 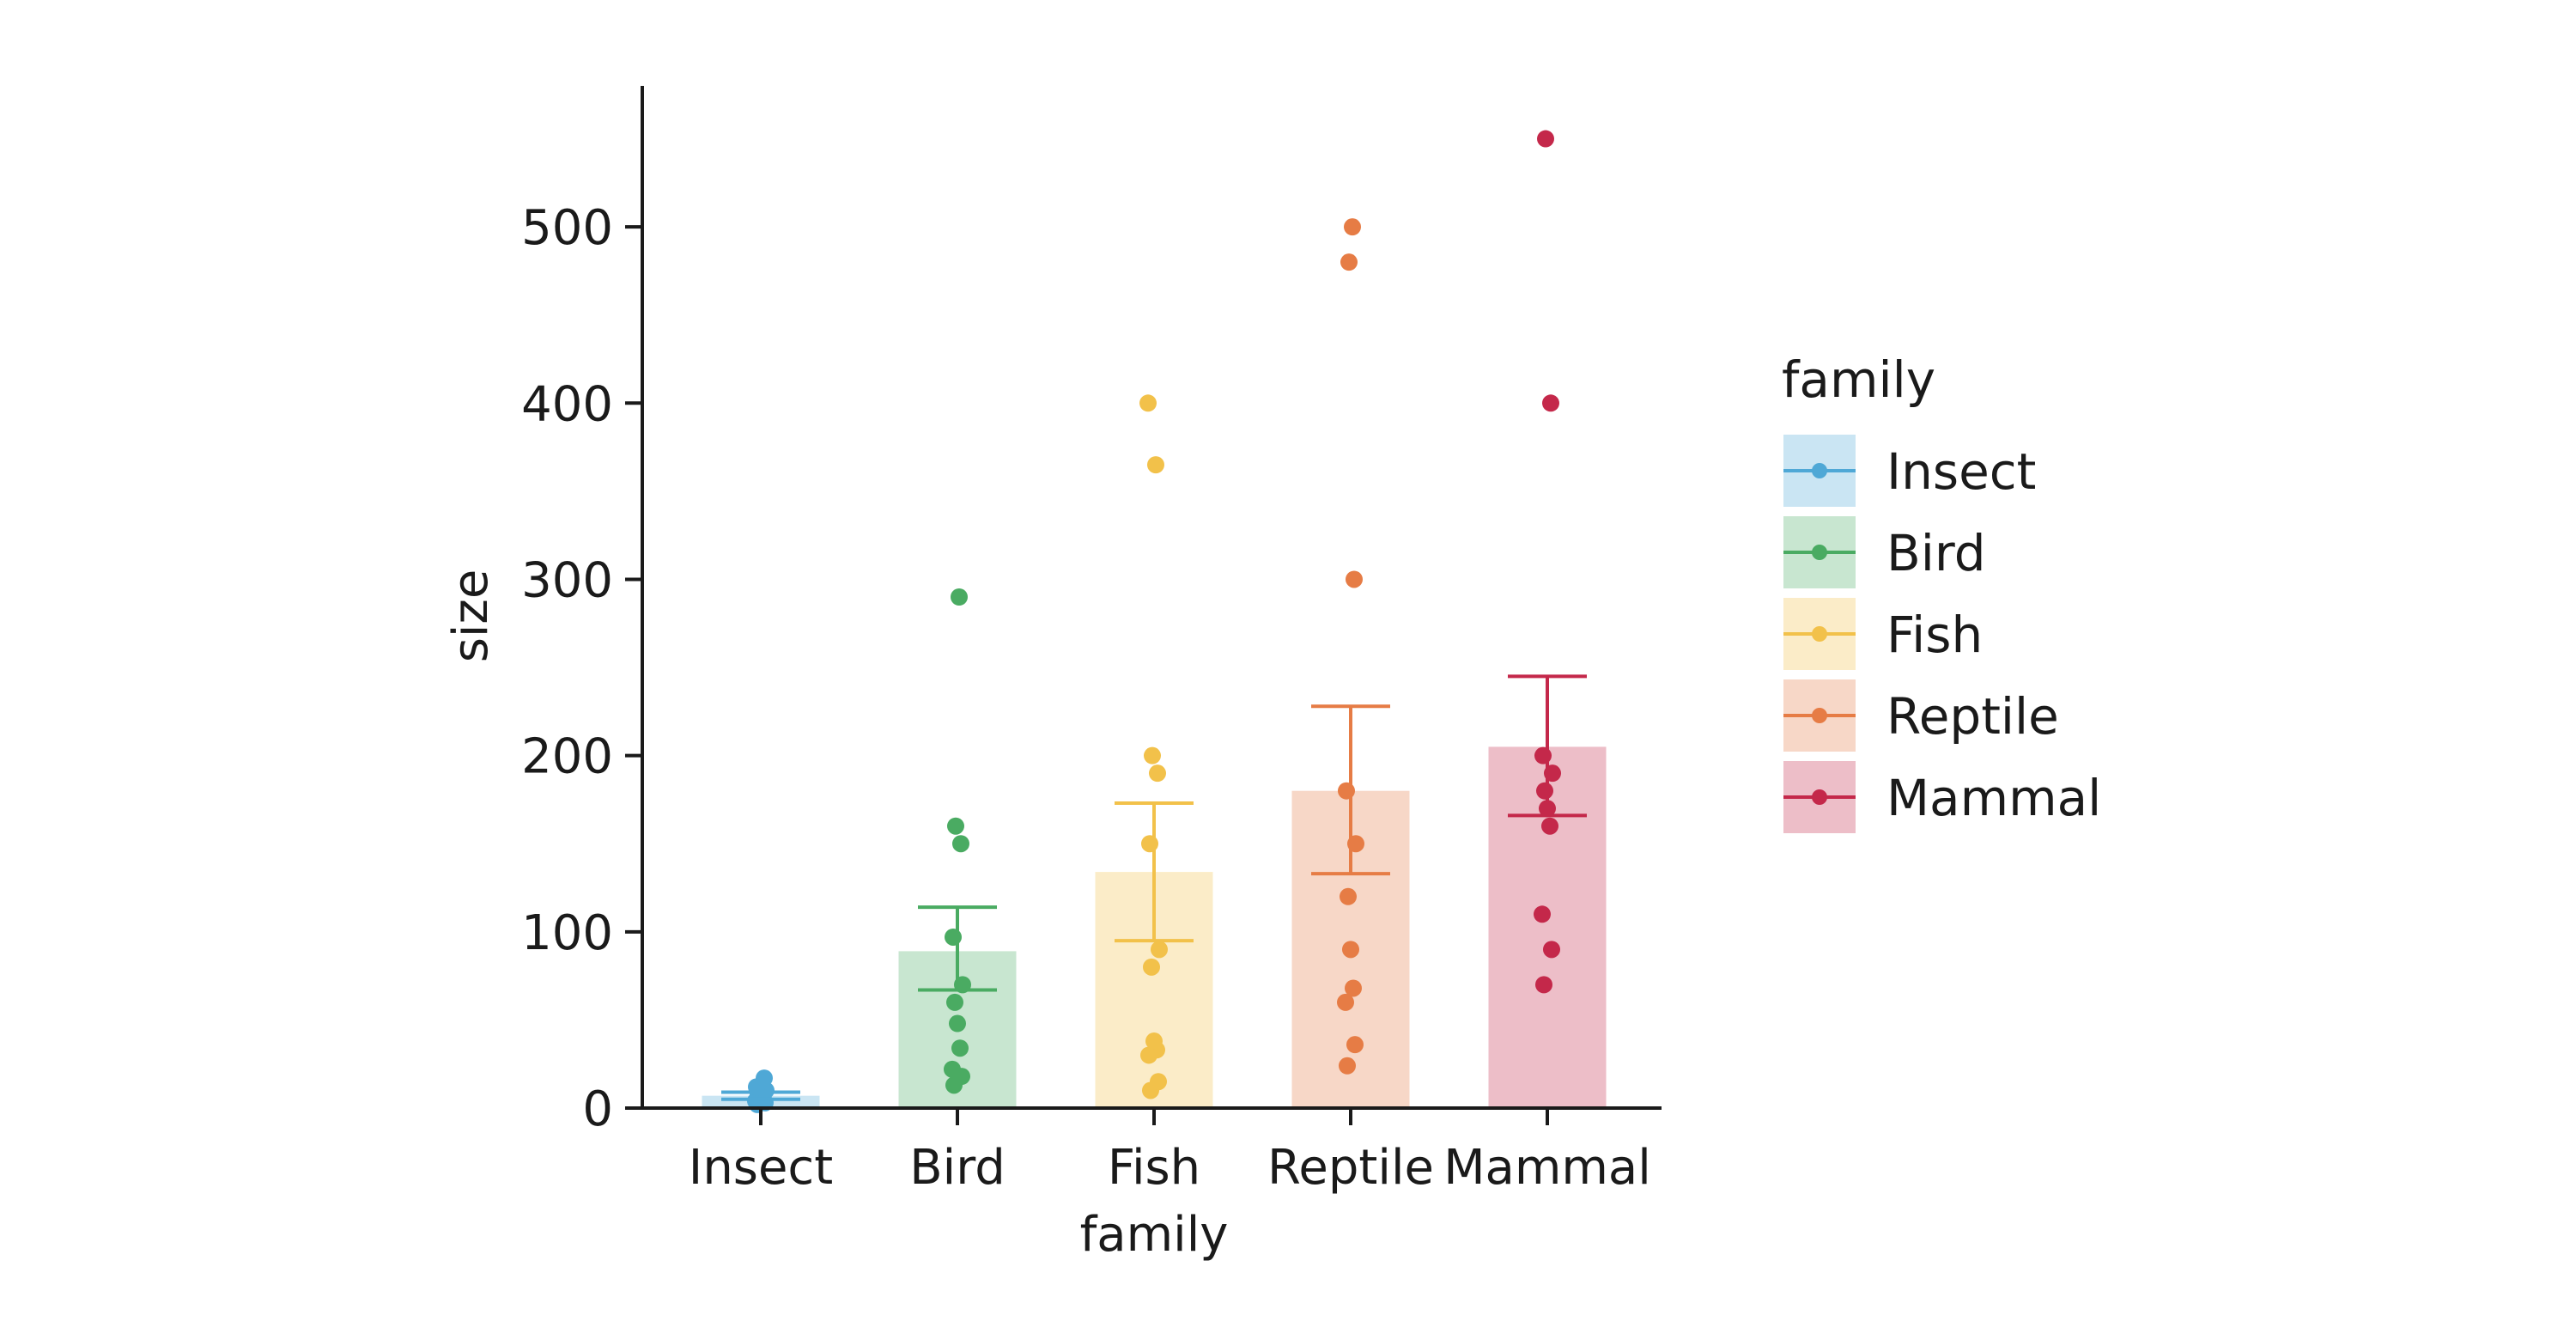 What do you see at coordinates (567, 757) in the screenshot?
I see `y-tick-label: 200` at bounding box center [567, 757].